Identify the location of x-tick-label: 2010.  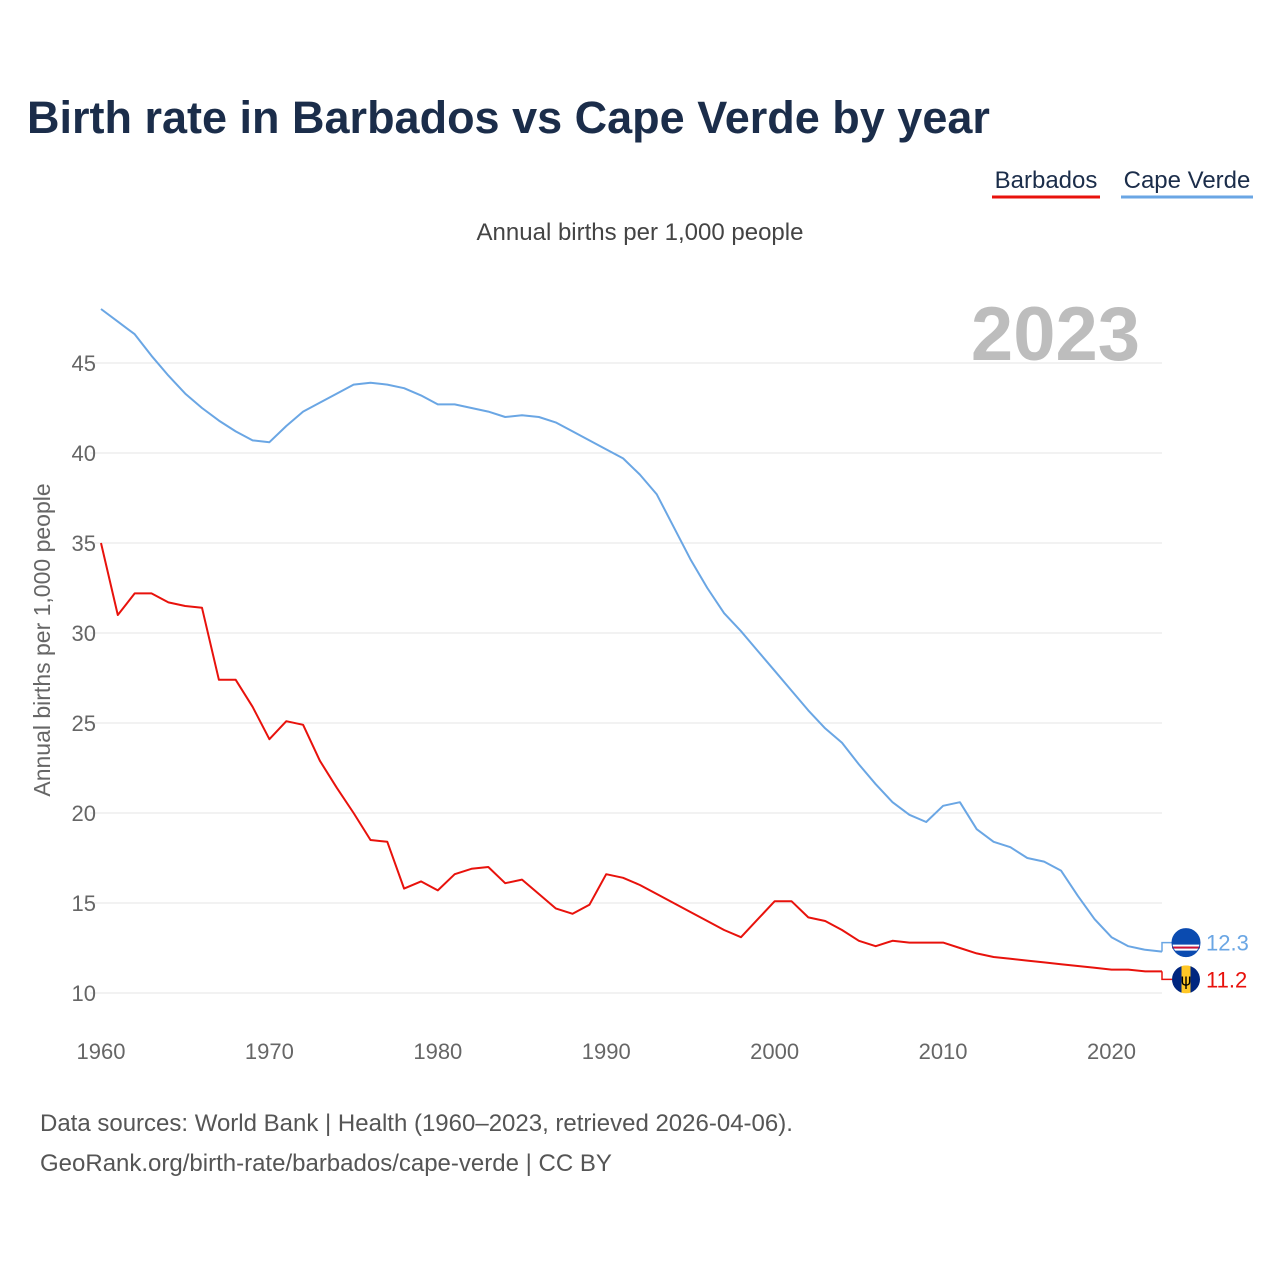
(943, 1051).